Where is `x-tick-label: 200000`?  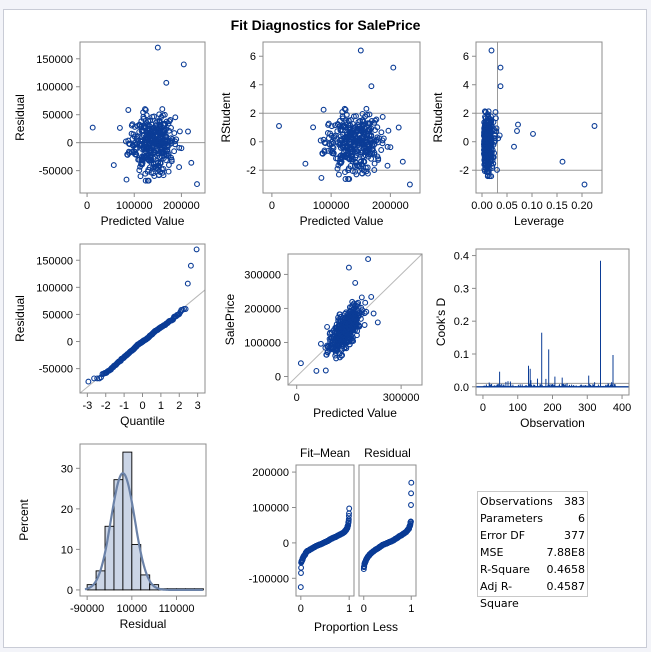 x-tick-label: 200000 is located at coordinates (181, 206).